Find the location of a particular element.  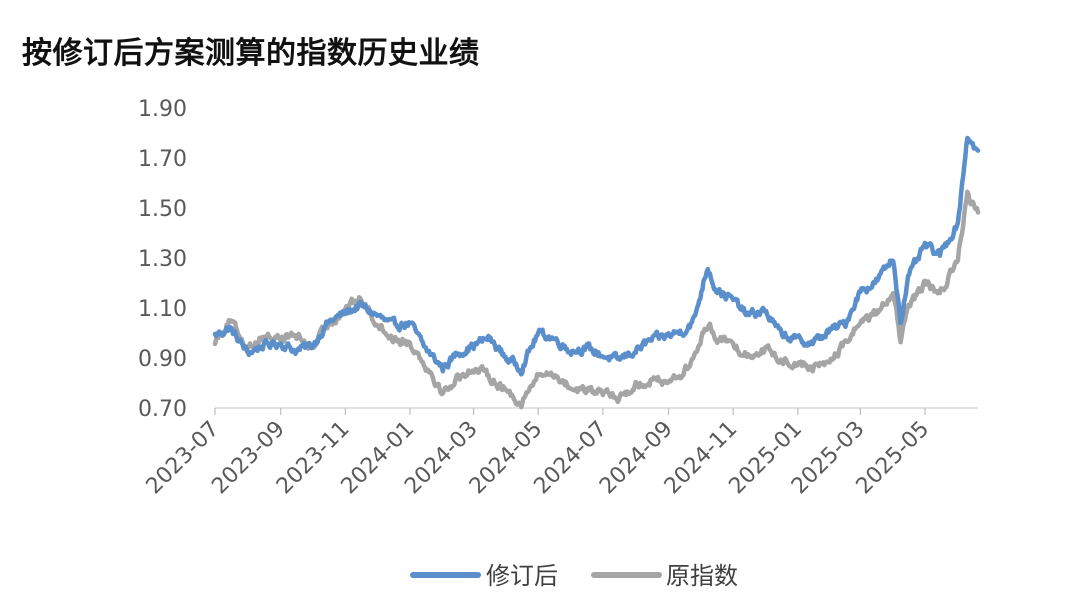

y-tick-label: 1.30 is located at coordinates (162, 259).